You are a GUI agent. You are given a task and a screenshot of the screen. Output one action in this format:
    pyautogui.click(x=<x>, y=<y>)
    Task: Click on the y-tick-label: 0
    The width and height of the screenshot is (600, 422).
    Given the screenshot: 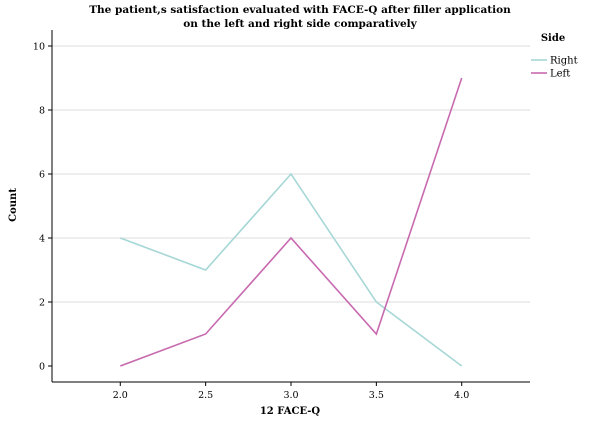 What is the action you would take?
    pyautogui.click(x=42, y=367)
    